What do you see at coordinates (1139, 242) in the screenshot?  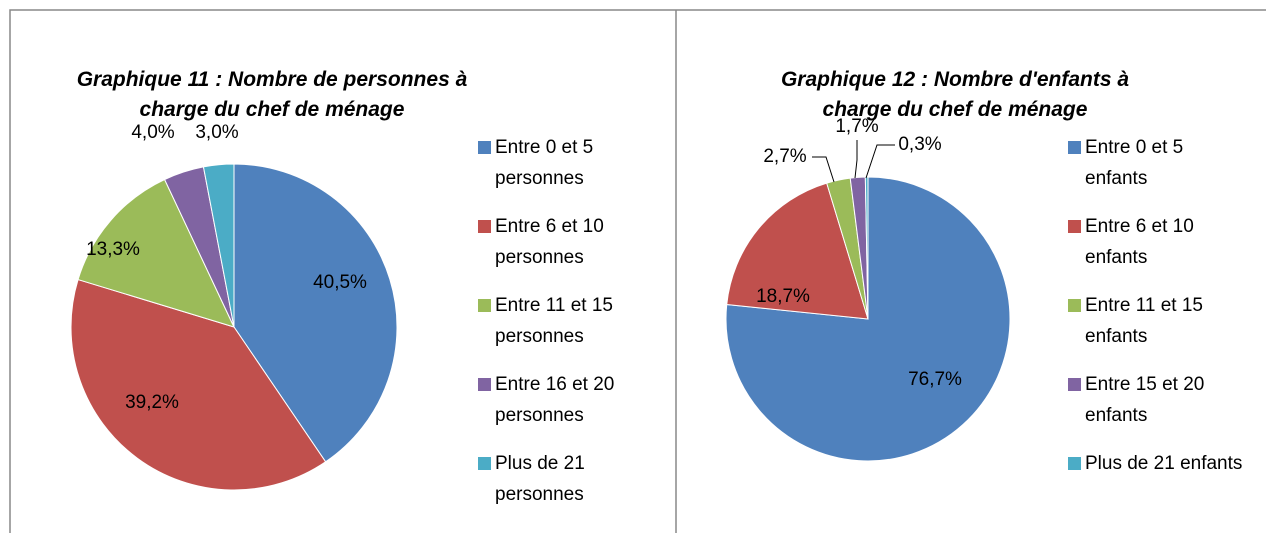 I see `legend-label: Entre 6 et 10 enfants` at bounding box center [1139, 242].